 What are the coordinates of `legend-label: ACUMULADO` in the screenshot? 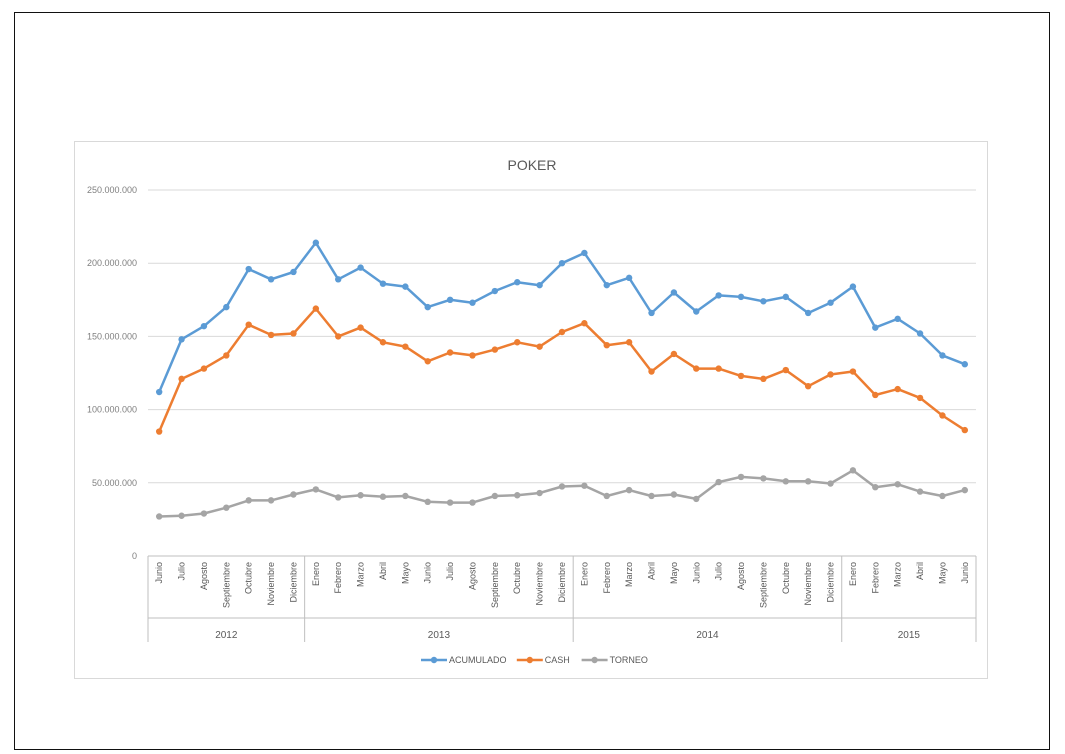 It's located at (478, 660).